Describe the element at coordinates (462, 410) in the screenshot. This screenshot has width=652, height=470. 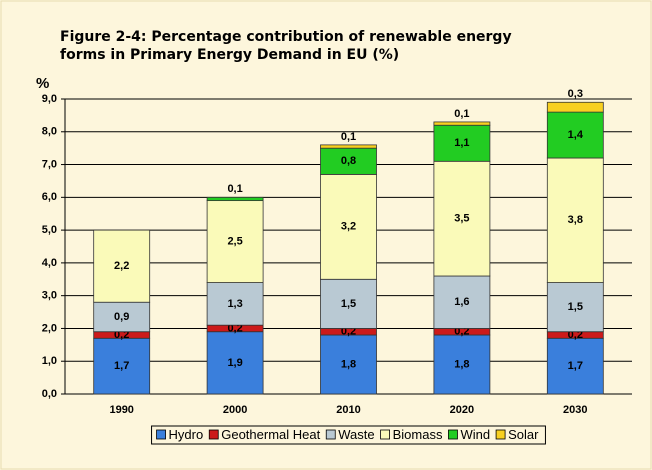
I see `x-tick-label: 2020` at that location.